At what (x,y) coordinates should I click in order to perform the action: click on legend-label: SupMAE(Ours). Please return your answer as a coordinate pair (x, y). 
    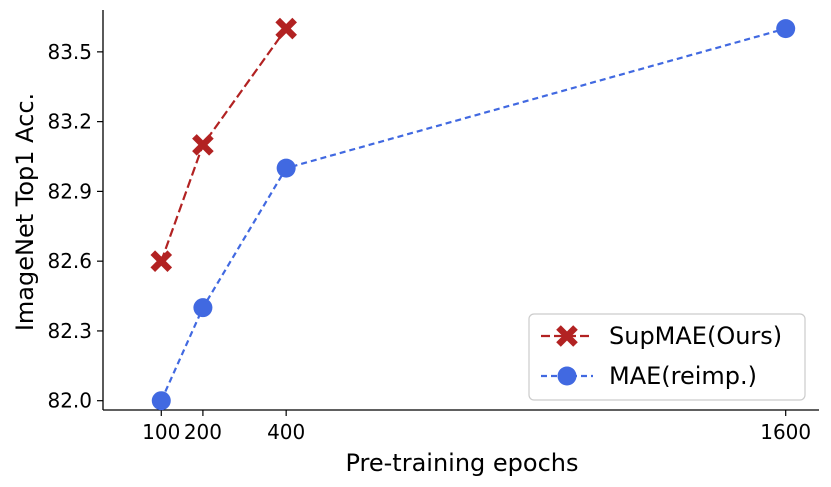
    Looking at the image, I should click on (695, 336).